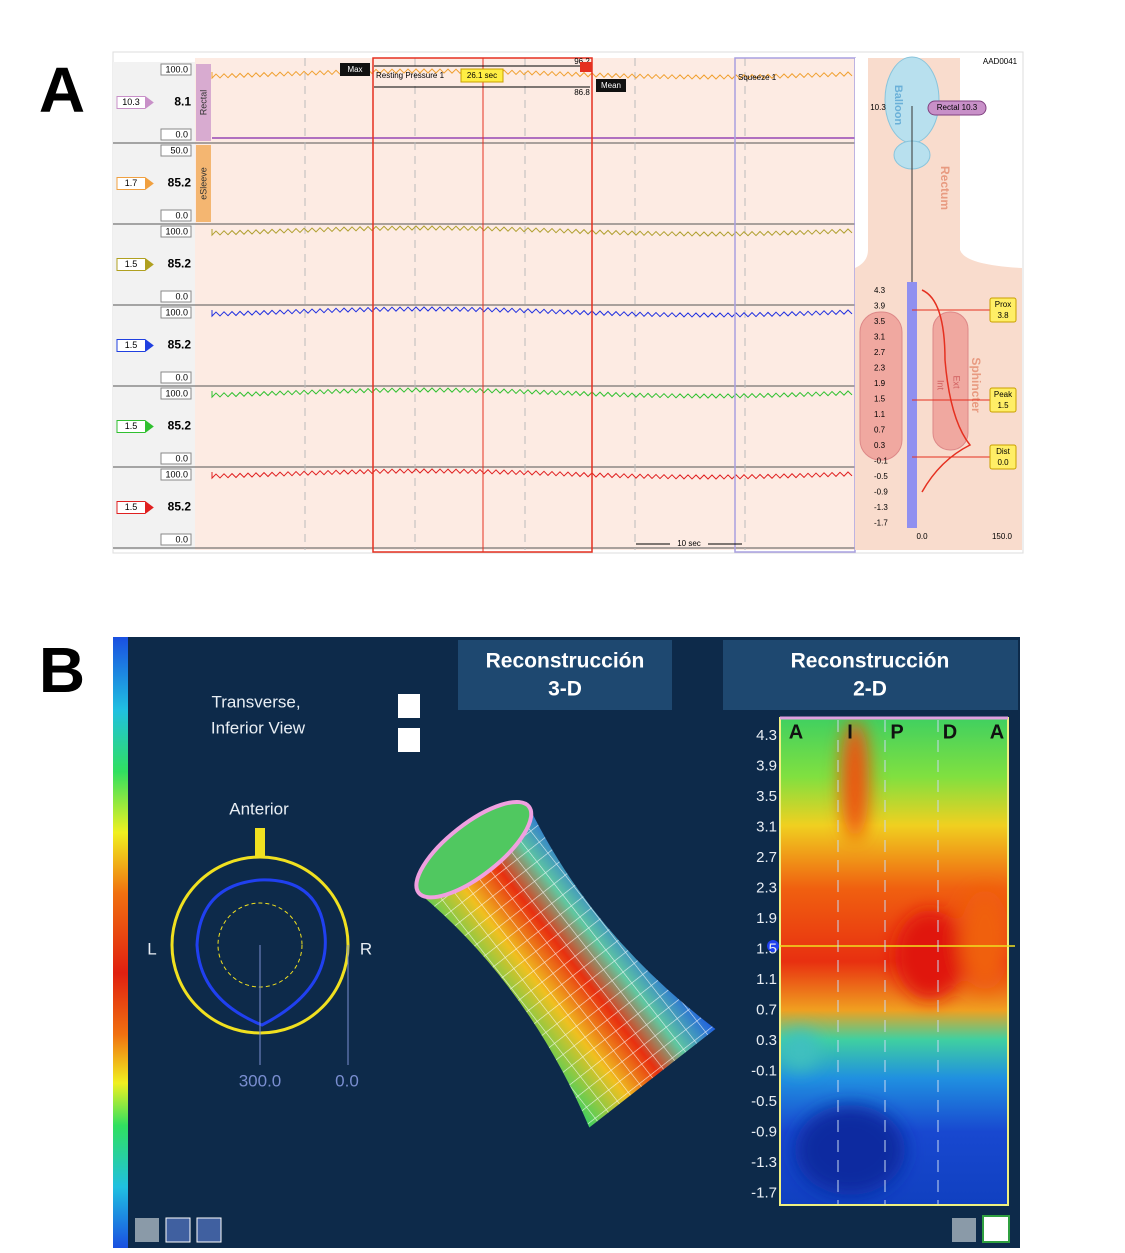 The height and width of the screenshot is (1253, 1125). What do you see at coordinates (474, 849) in the screenshot?
I see `tube-rim` at bounding box center [474, 849].